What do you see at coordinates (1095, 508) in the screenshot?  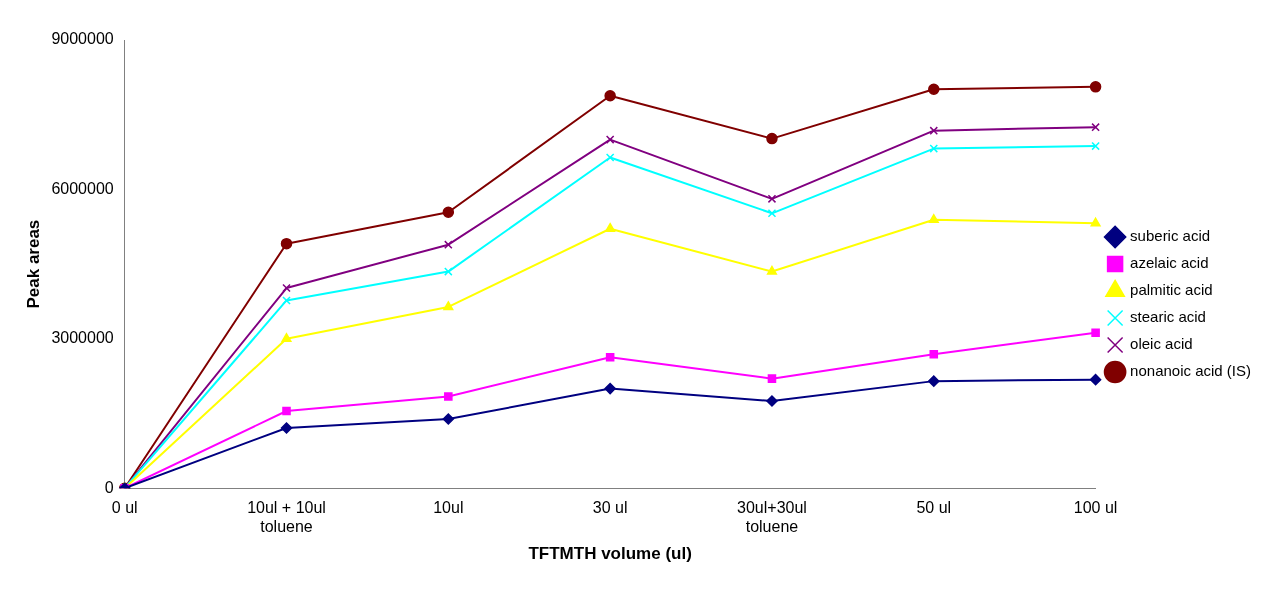 I see `x-tick-label: 100 ul` at bounding box center [1095, 508].